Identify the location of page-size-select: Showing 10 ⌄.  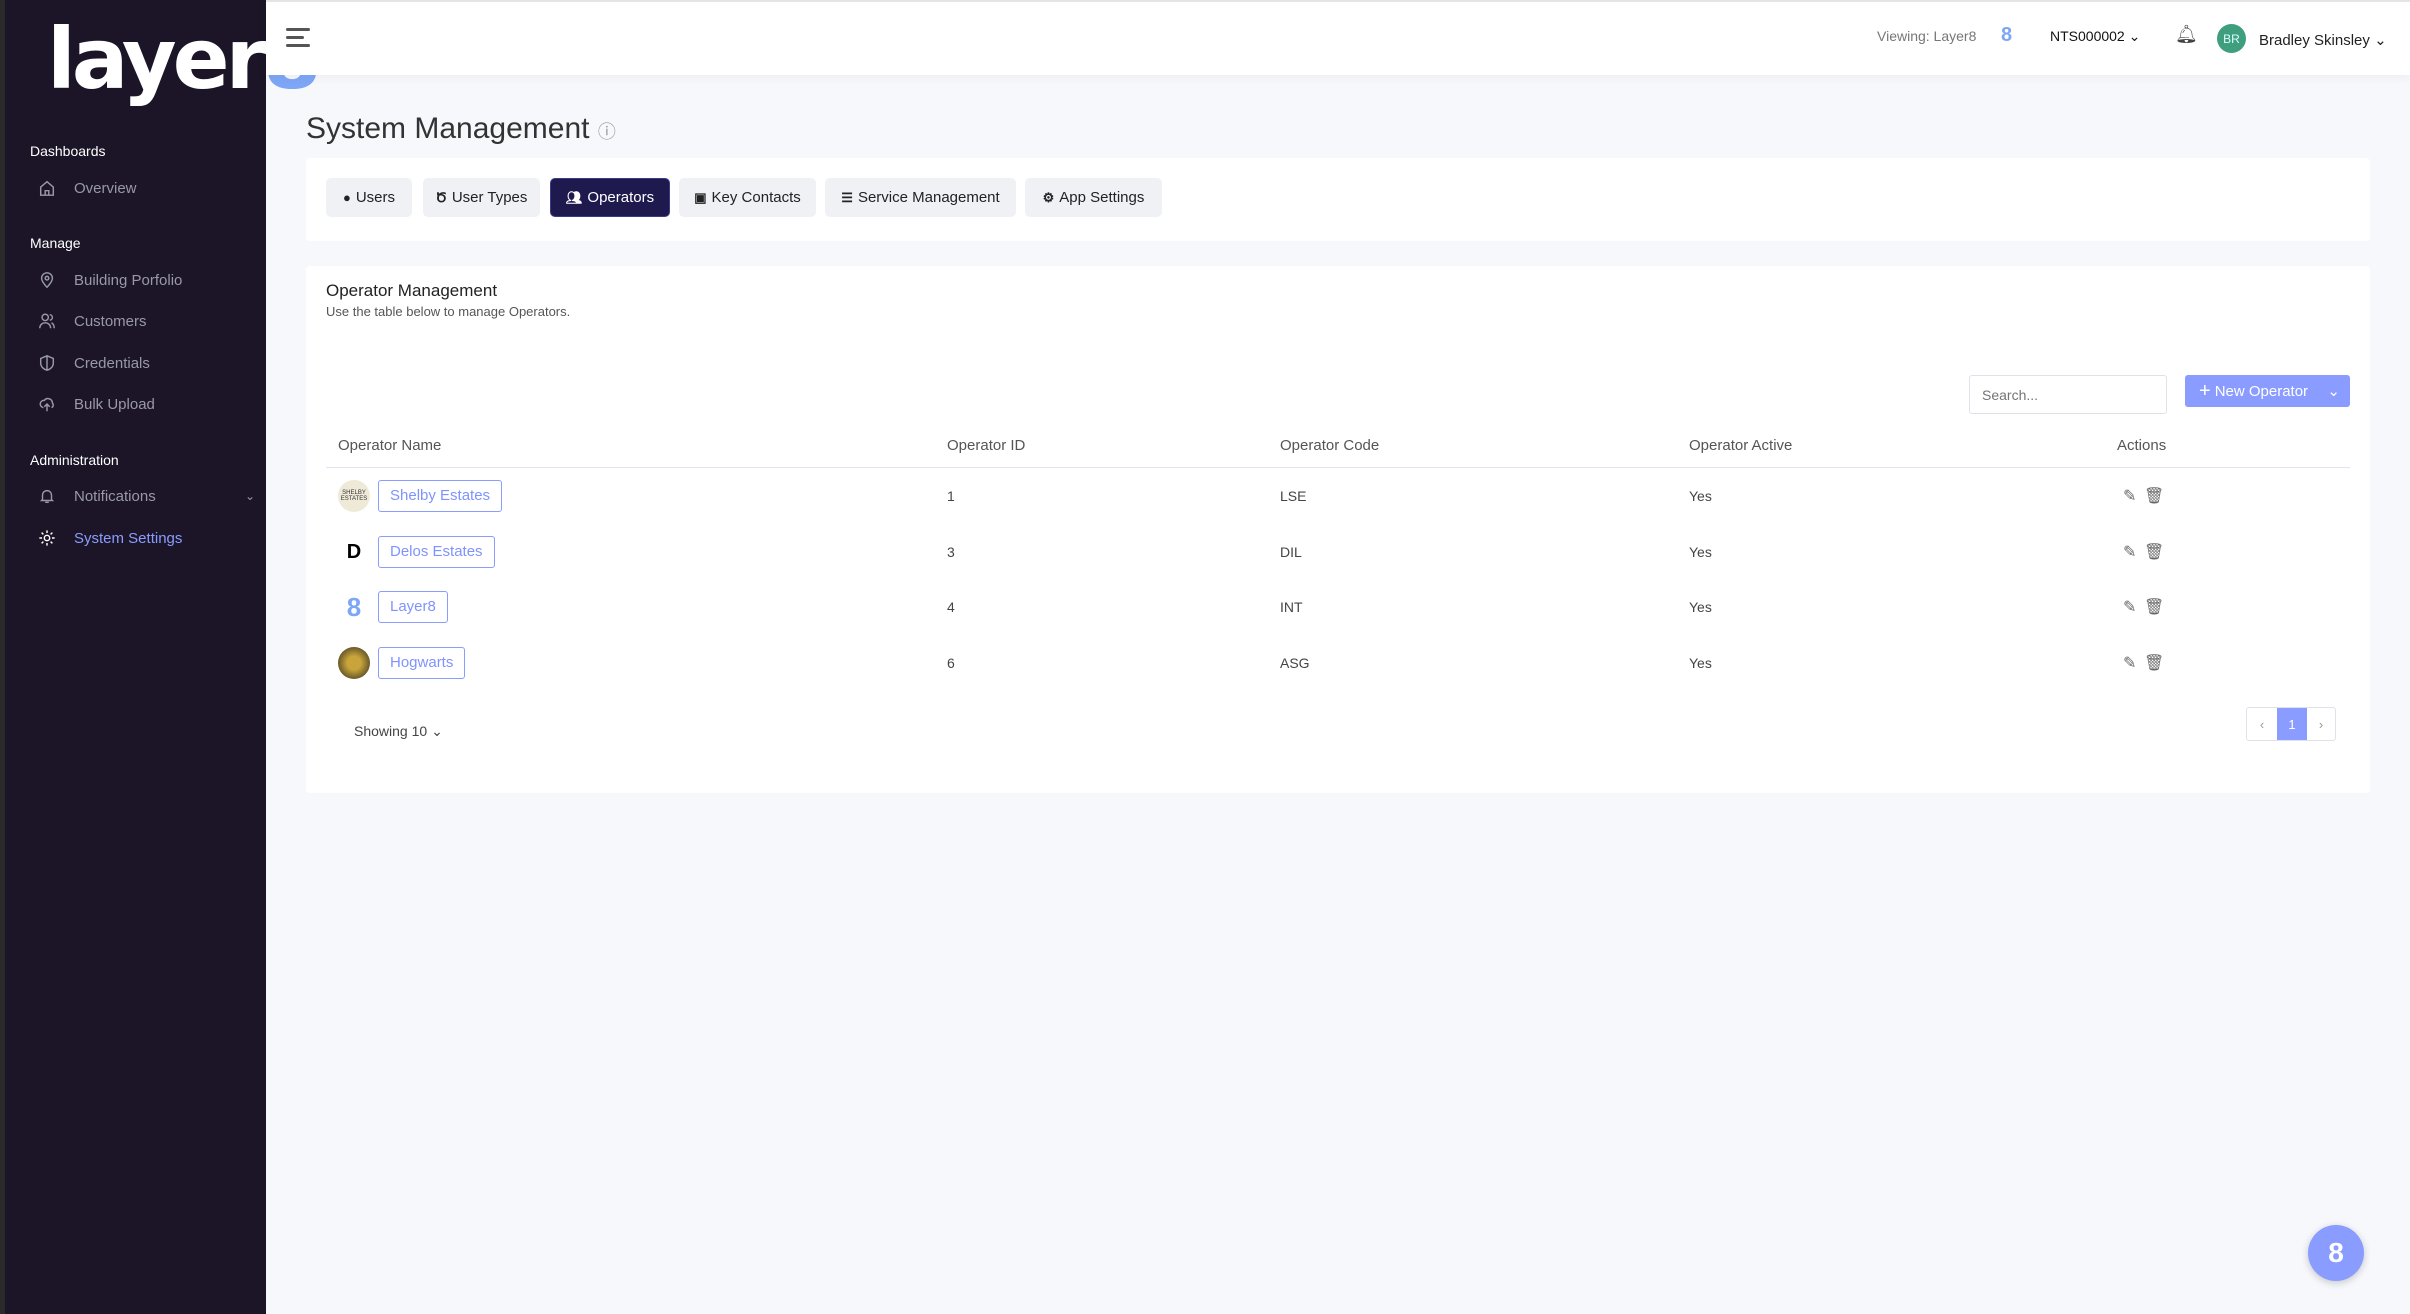
(398, 731).